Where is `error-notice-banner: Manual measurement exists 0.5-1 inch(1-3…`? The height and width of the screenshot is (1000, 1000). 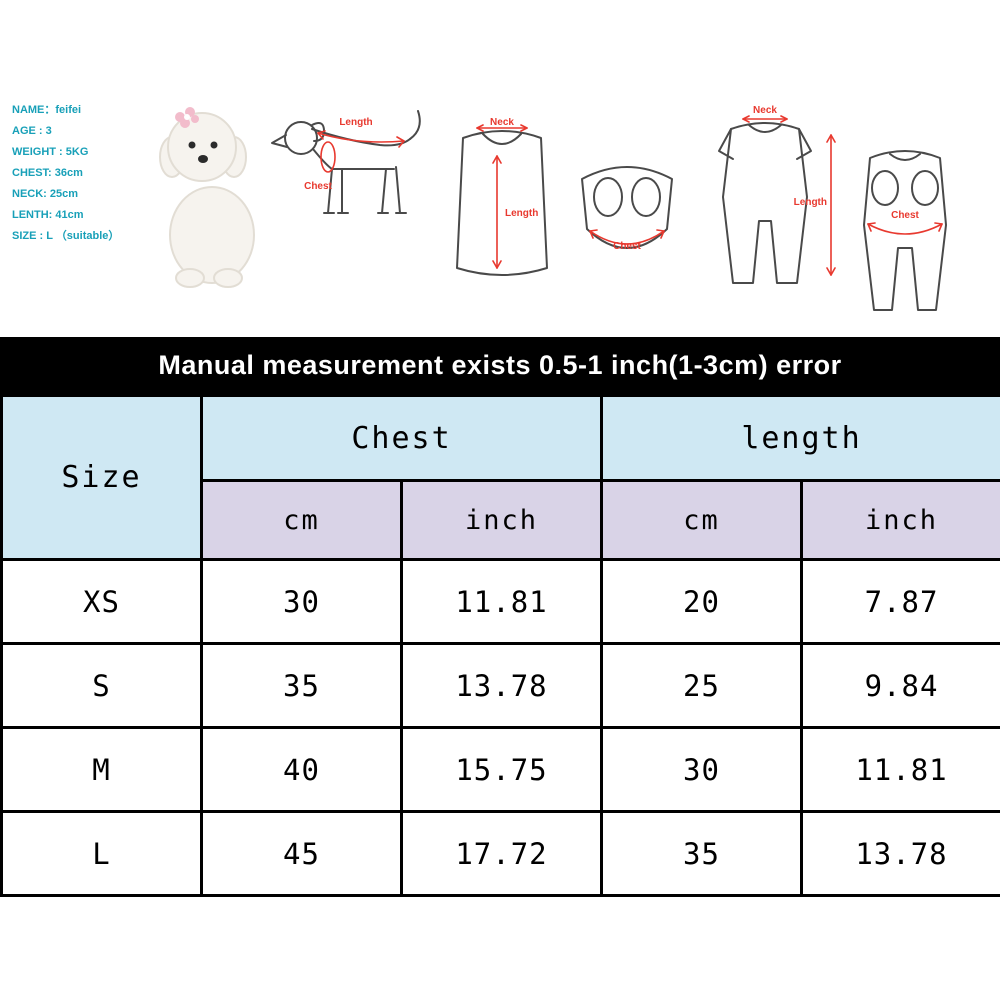 error-notice-banner: Manual measurement exists 0.5-1 inch(1-3… is located at coordinates (500, 365).